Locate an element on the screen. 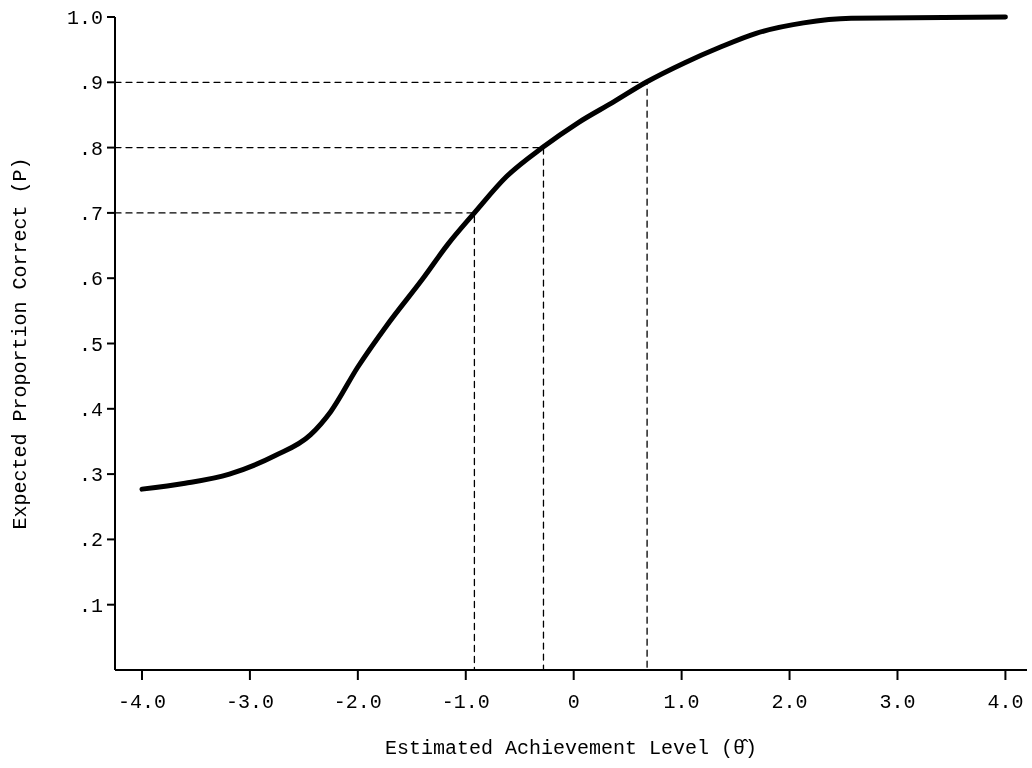  x-tick-label: 0 is located at coordinates (573, 702).